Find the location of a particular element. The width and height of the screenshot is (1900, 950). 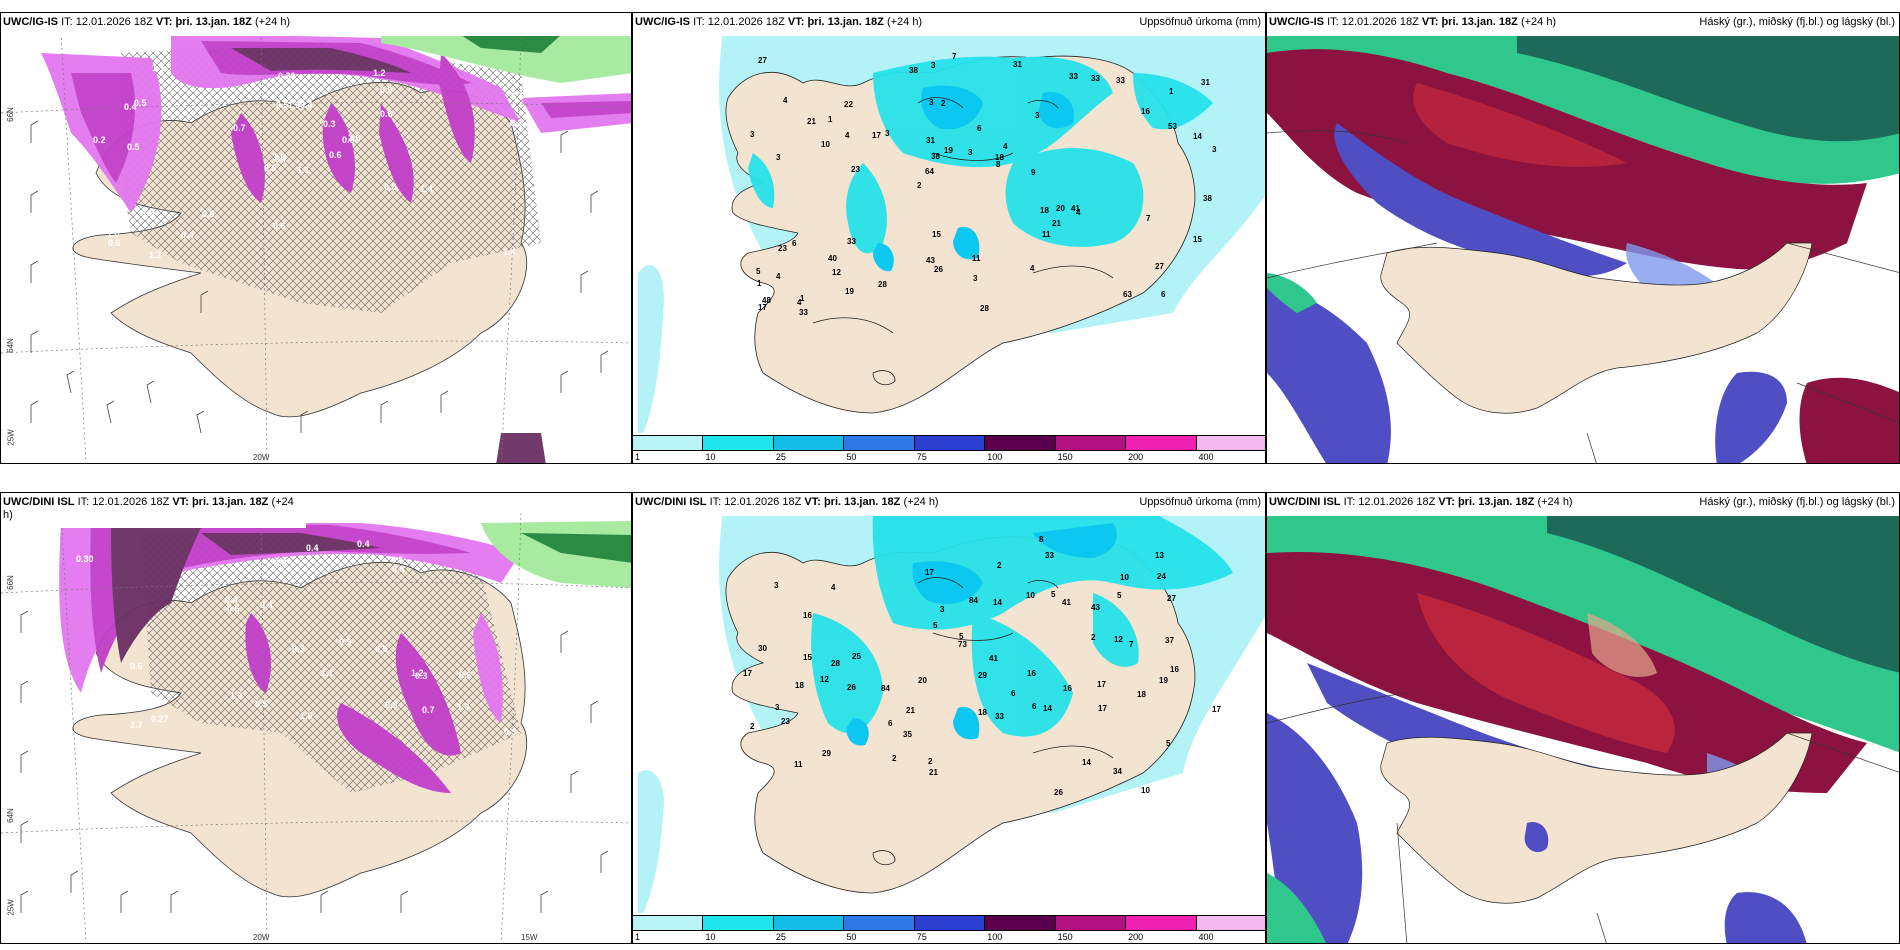

wind-value: 0.7 is located at coordinates (281, 159).